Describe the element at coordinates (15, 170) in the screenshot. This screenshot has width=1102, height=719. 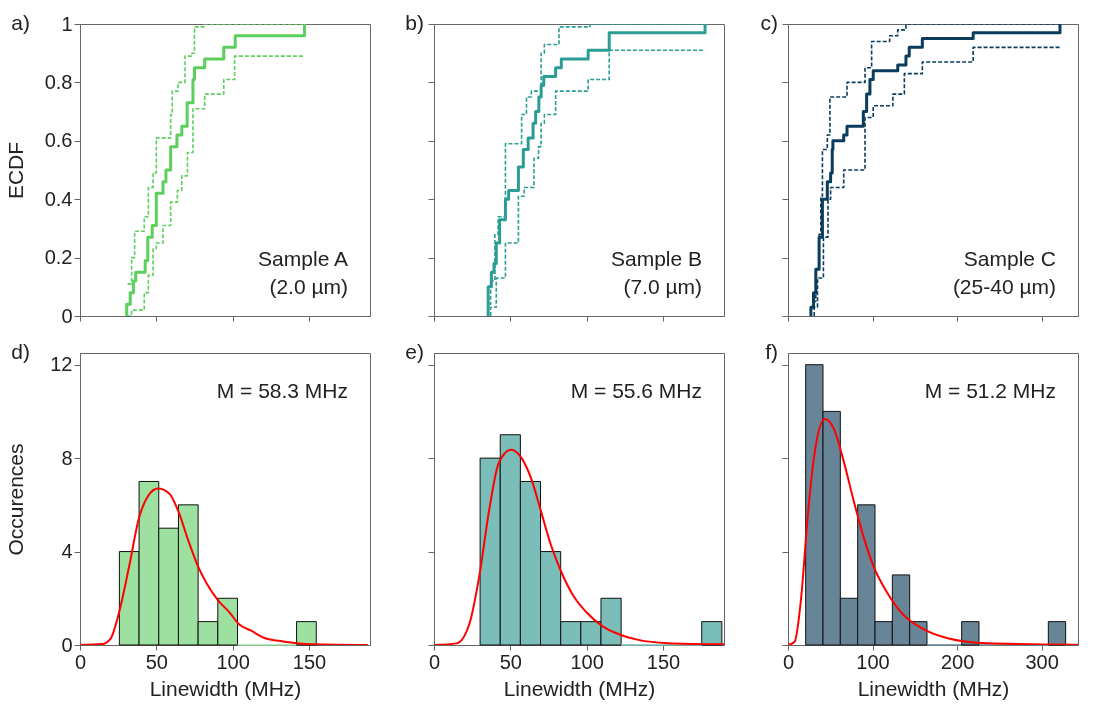
I see `y-axis-title: ECDF` at that location.